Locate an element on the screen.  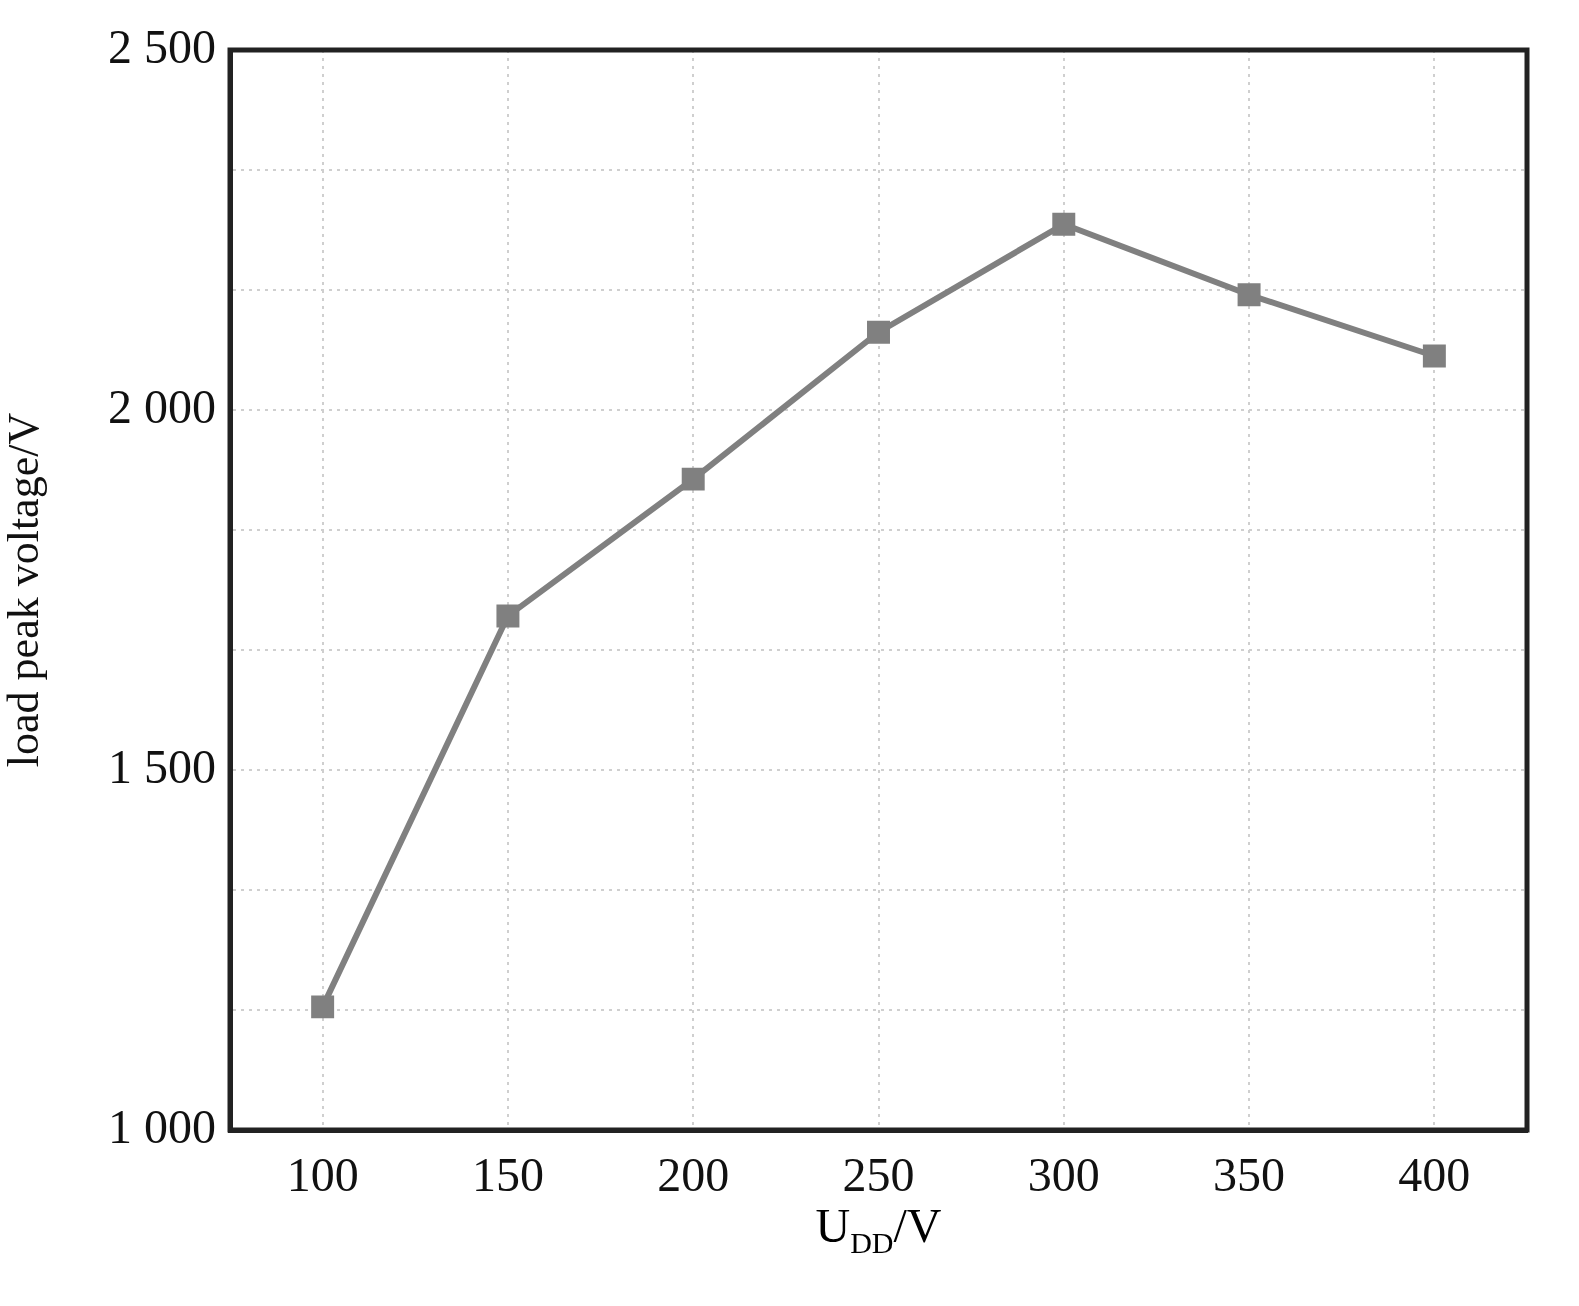
y-tick-label: 1 500 is located at coordinates (162, 766).